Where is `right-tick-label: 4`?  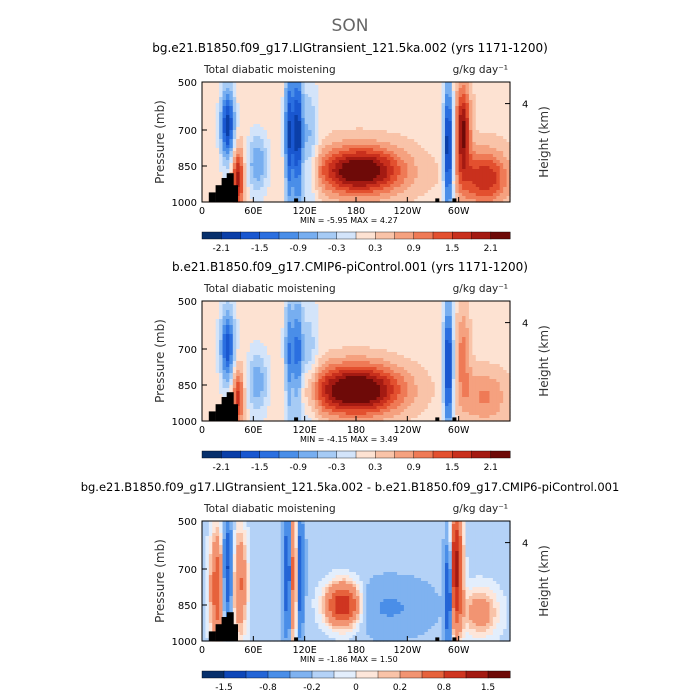
right-tick-label: 4 is located at coordinates (525, 105).